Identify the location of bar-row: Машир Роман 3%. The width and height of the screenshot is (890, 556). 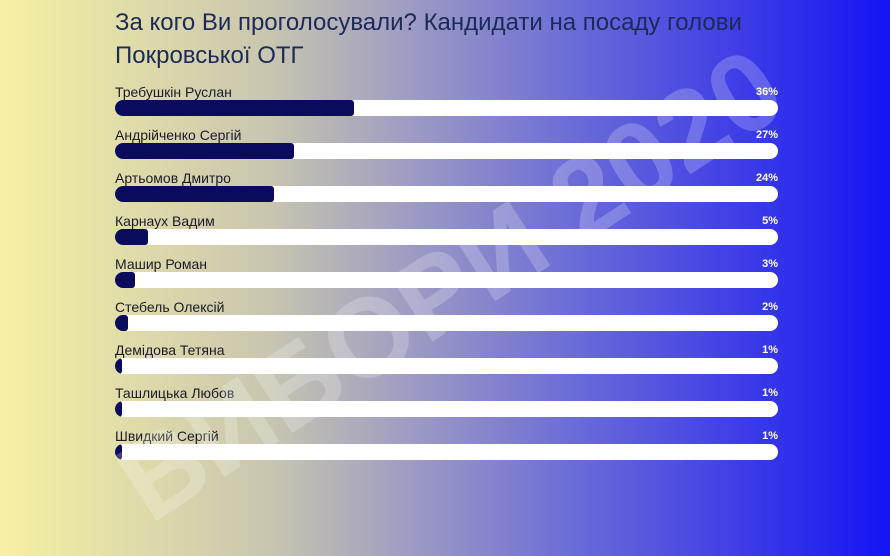
(446, 276).